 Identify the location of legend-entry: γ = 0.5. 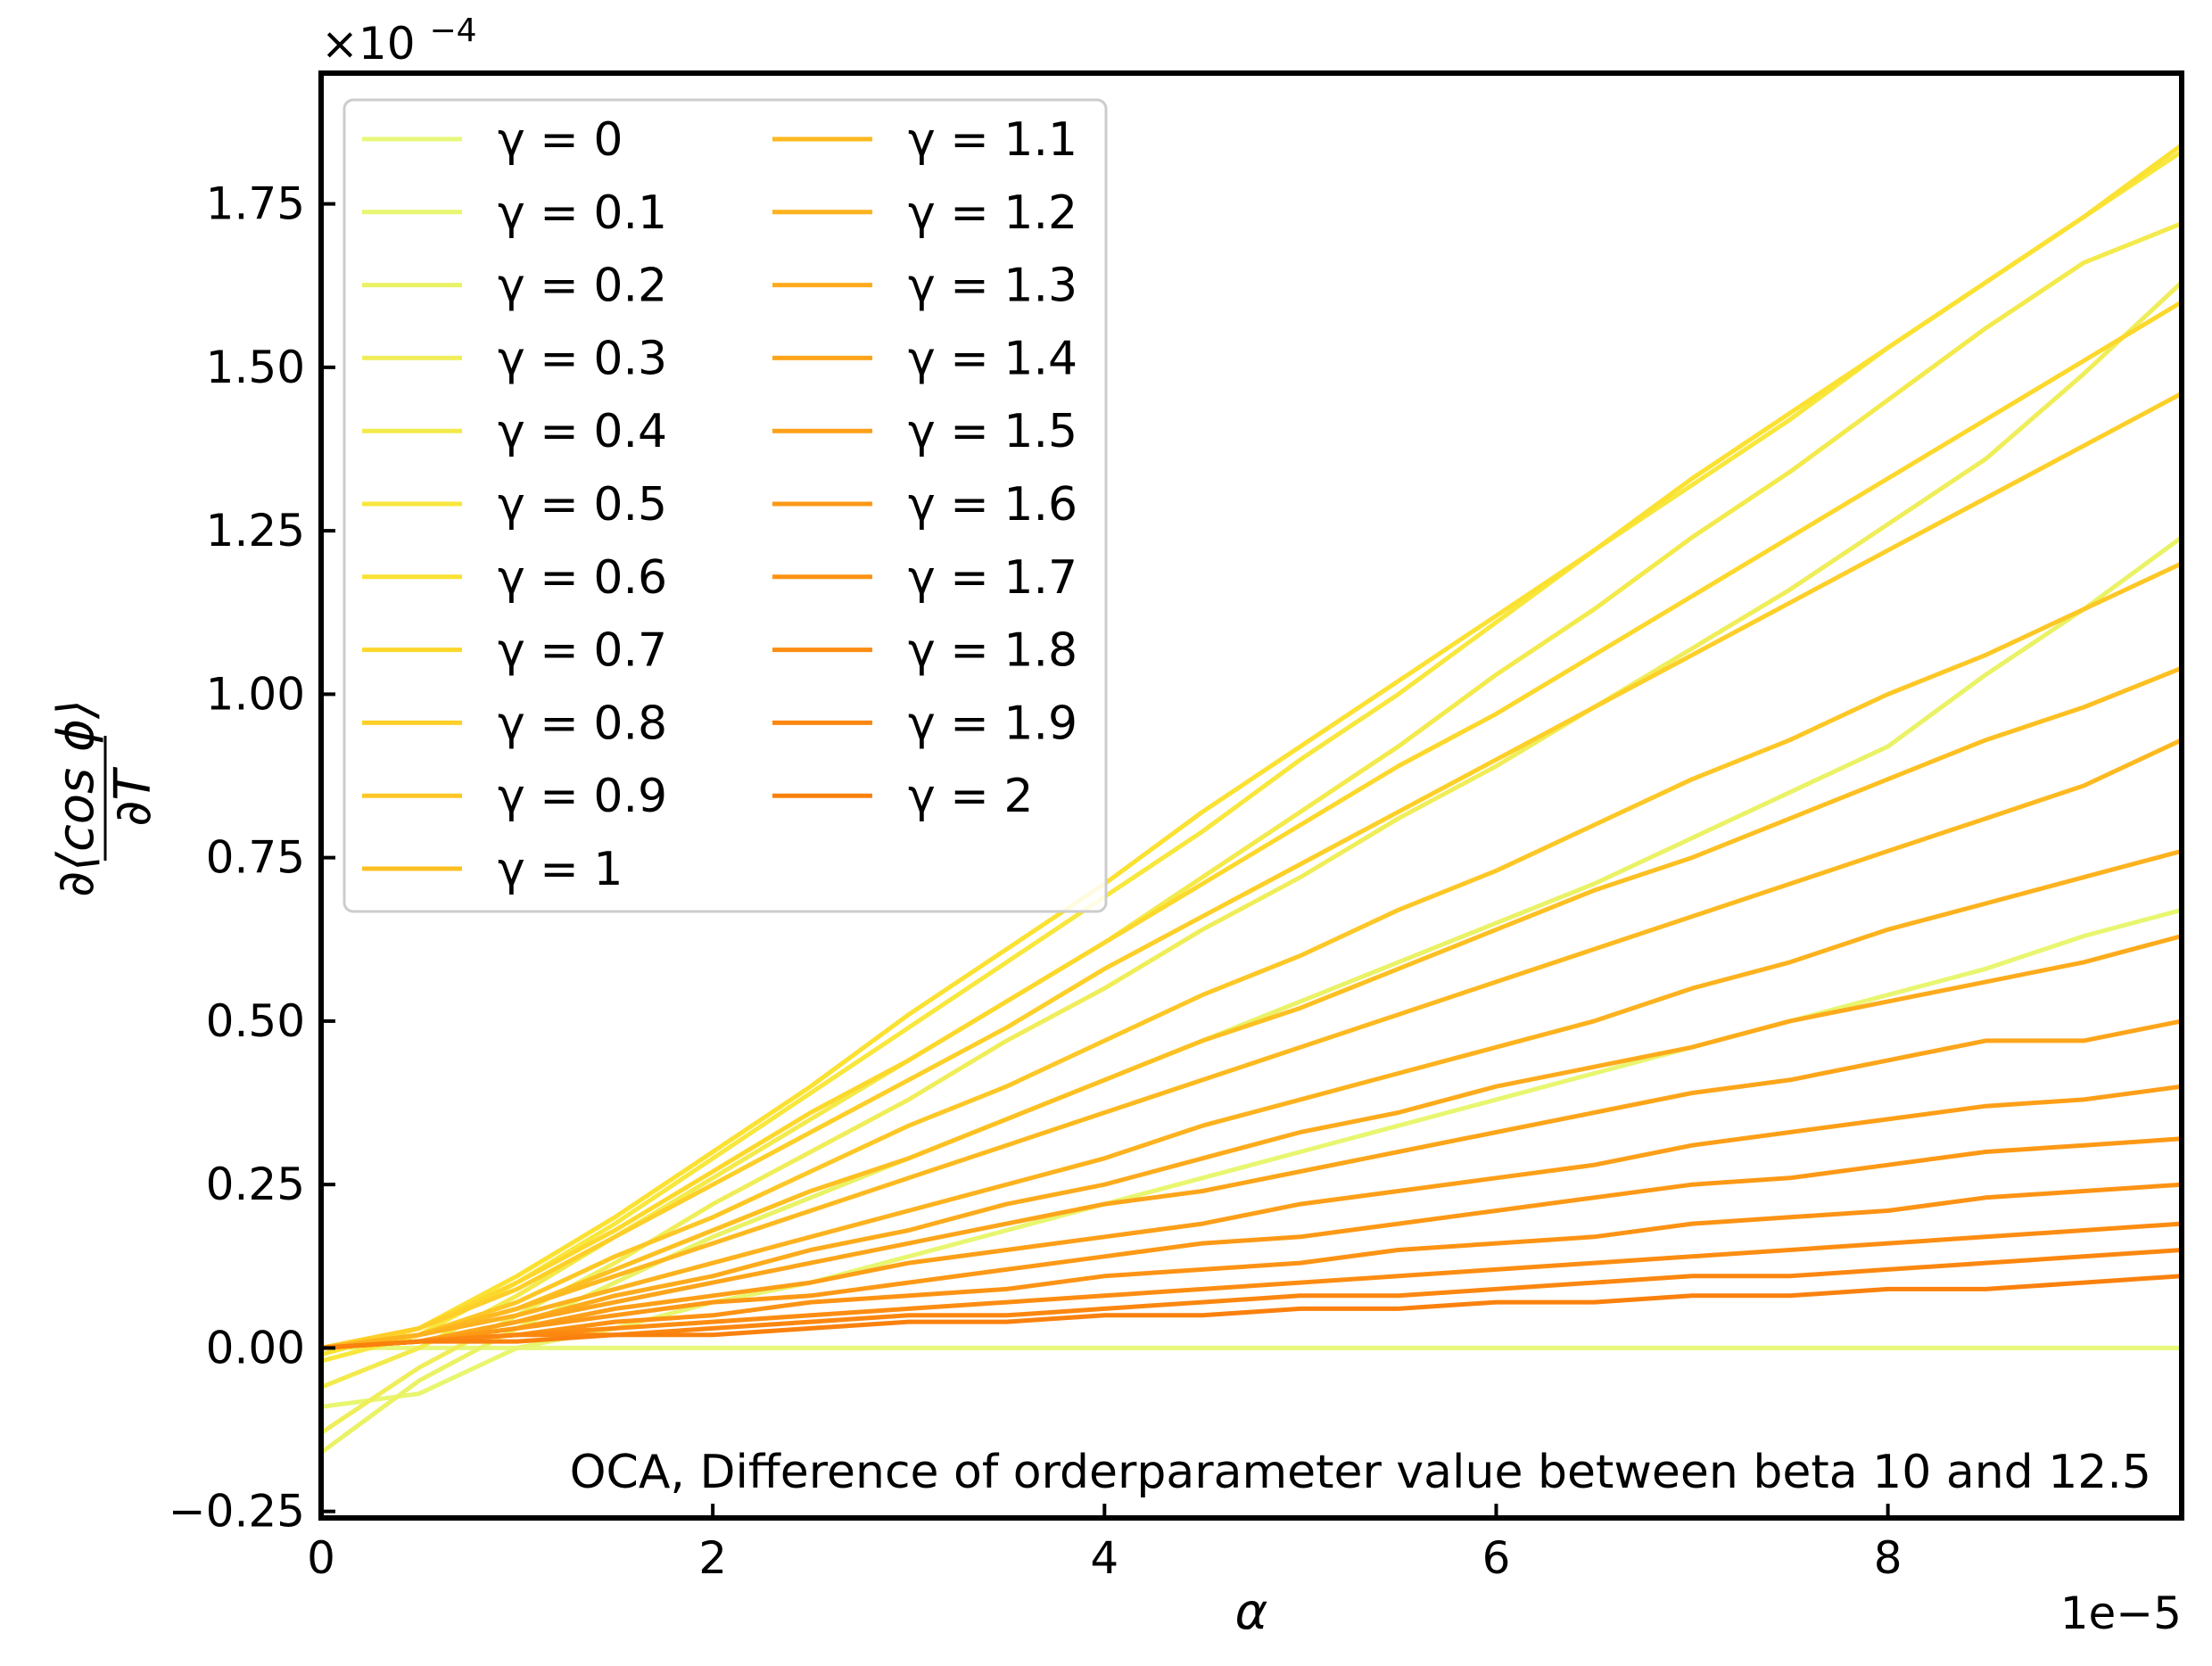
(583, 505).